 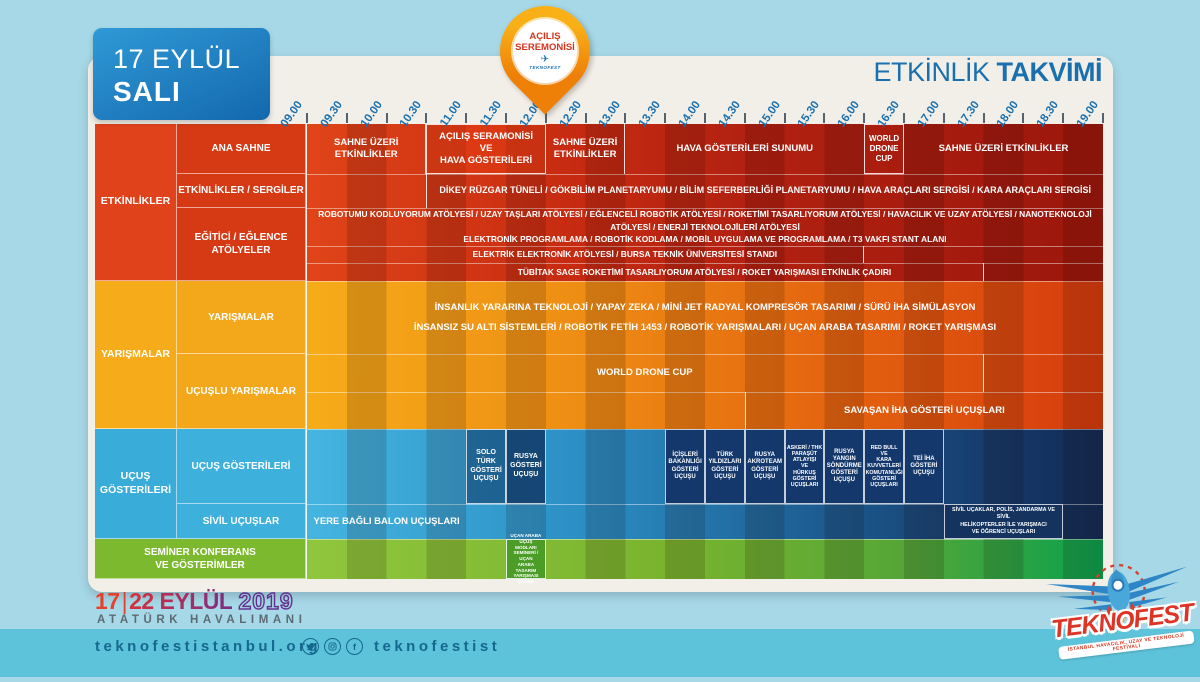 What do you see at coordinates (241, 317) in the screenshot?
I see `row-label-yarismalar: YARIŞMALAR` at bounding box center [241, 317].